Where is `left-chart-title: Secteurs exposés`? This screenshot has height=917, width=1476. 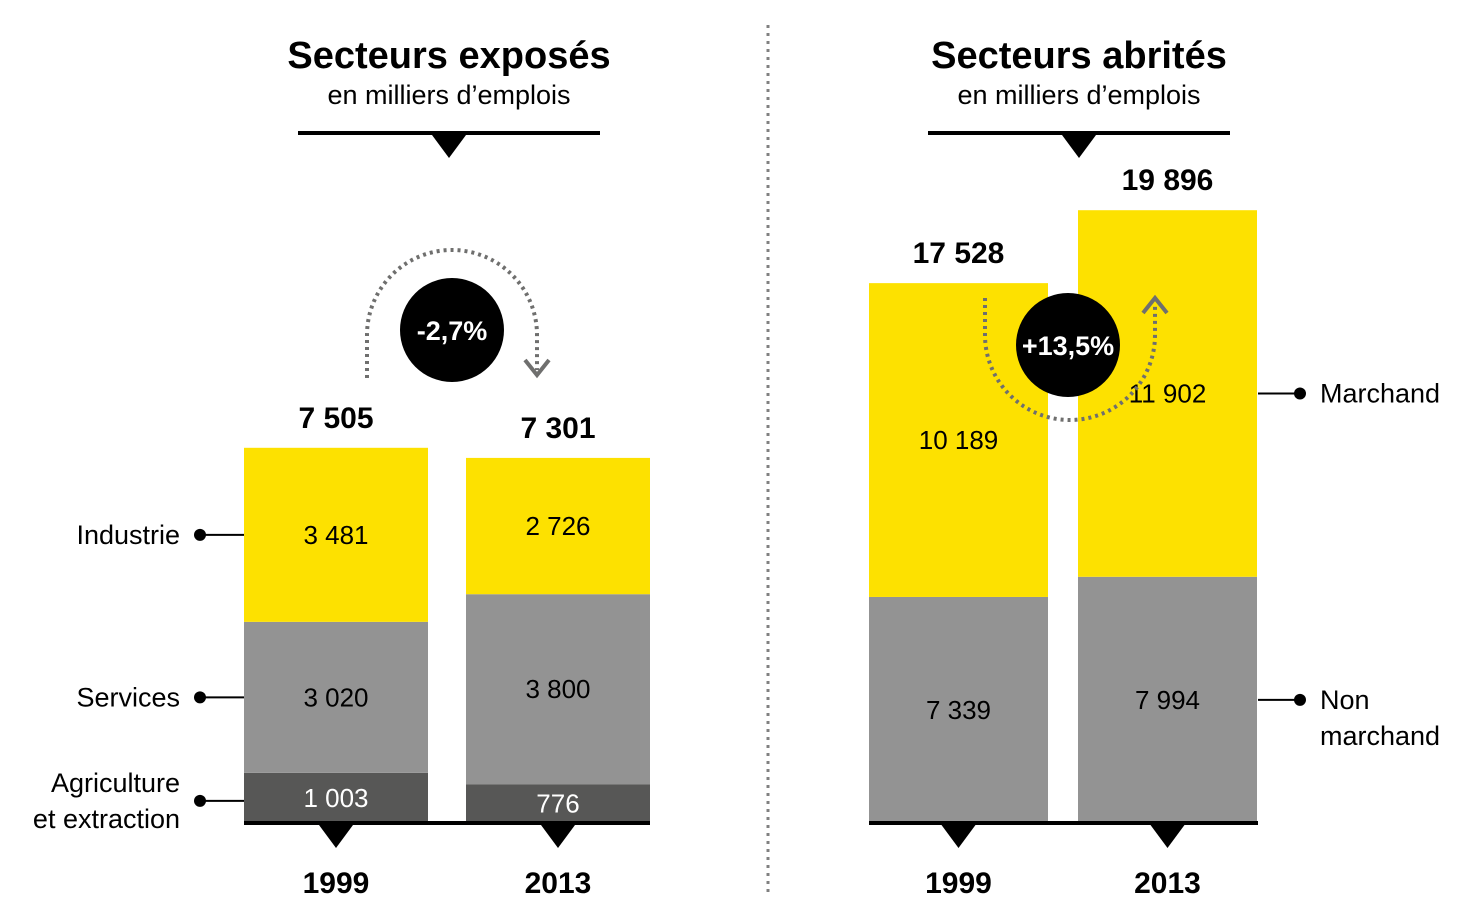 left-chart-title: Secteurs exposés is located at coordinates (448, 56).